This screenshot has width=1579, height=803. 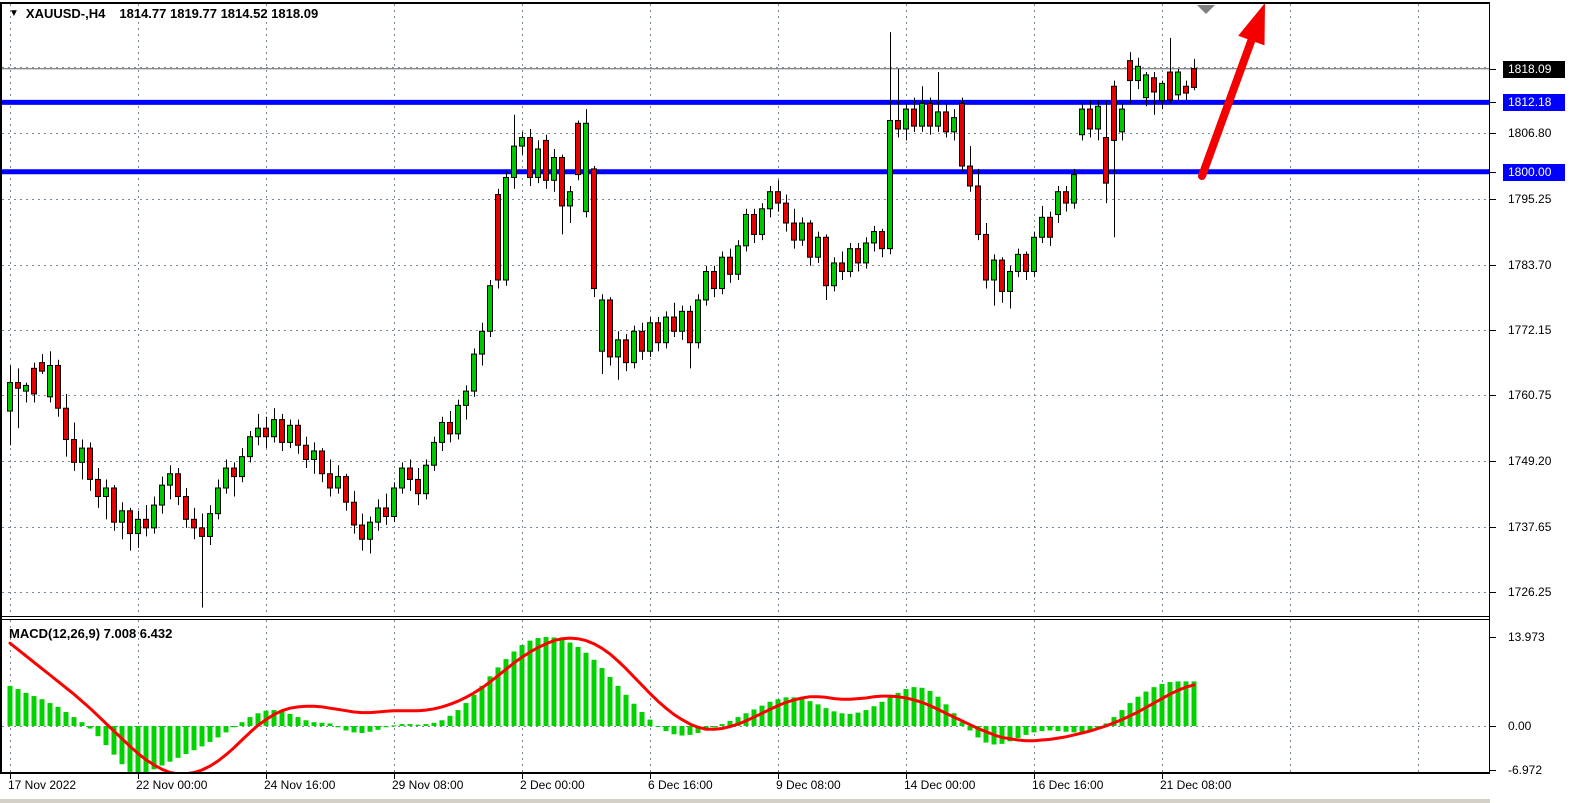 I want to click on macd-tick-label: 0.00, so click(x=1520, y=726).